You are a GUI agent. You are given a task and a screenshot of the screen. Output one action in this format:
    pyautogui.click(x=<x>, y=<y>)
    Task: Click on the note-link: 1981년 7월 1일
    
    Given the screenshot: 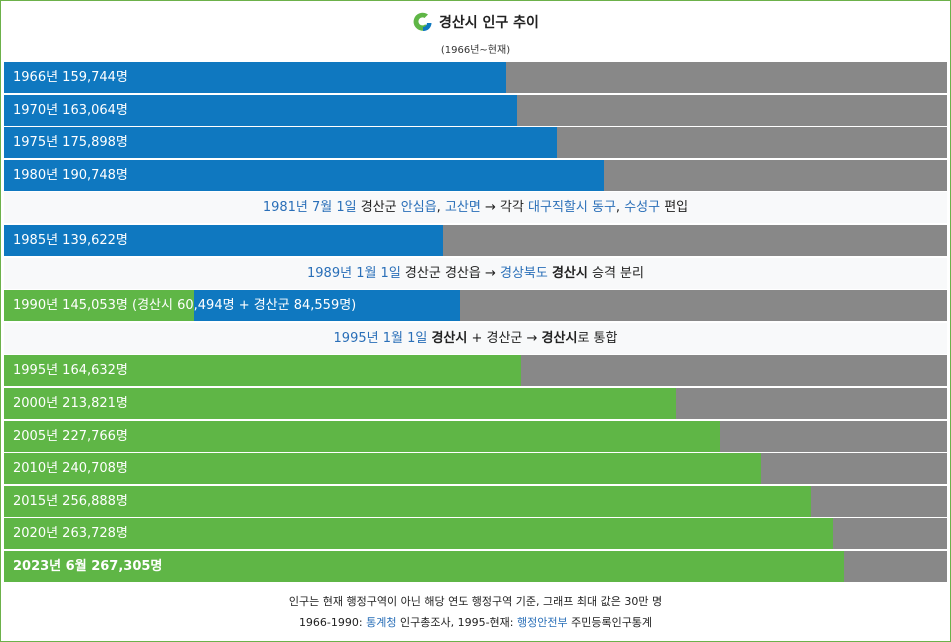 What is the action you would take?
    pyautogui.click(x=309, y=208)
    